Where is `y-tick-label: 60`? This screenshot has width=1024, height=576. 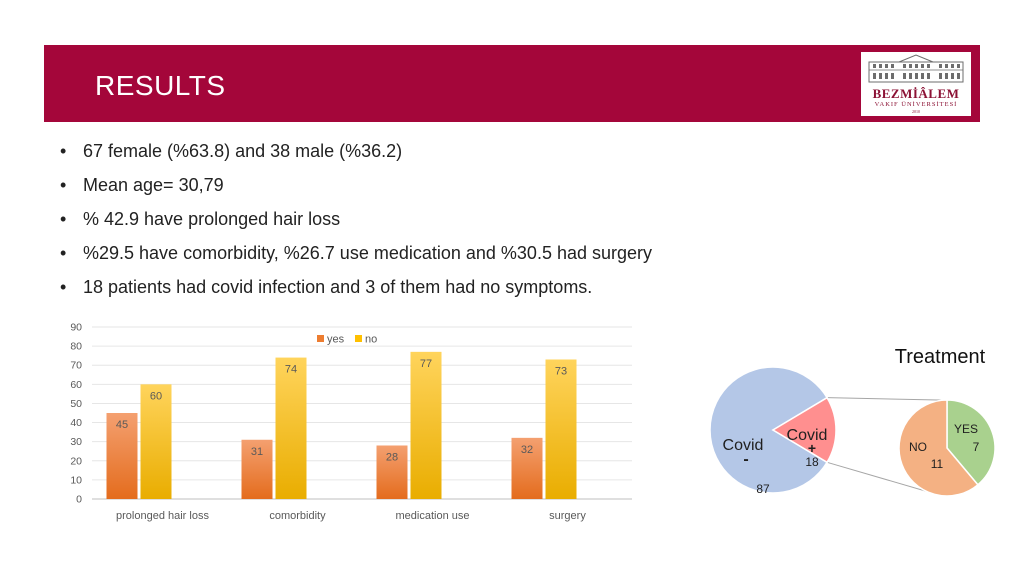
y-tick-label: 60 is located at coordinates (76, 385).